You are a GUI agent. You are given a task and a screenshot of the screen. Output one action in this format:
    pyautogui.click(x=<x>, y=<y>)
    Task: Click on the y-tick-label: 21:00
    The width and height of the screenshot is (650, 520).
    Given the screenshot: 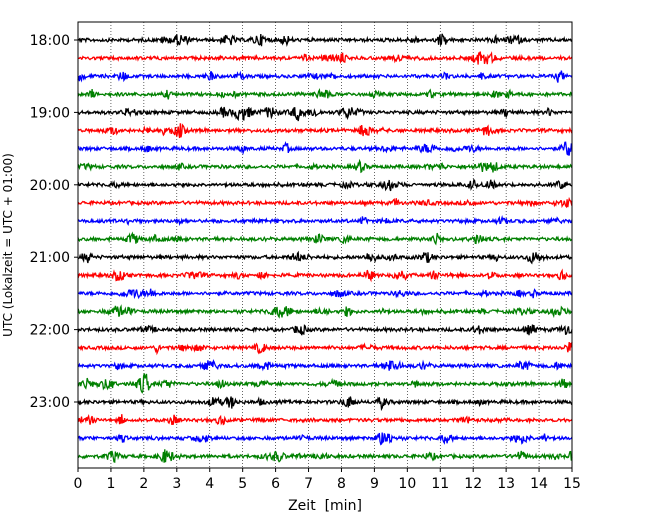 What is the action you would take?
    pyautogui.click(x=50, y=258)
    